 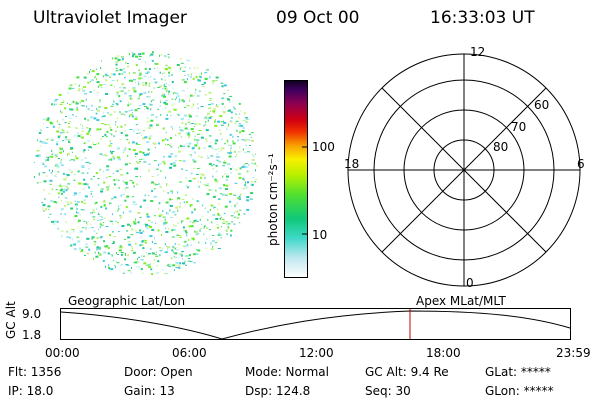 What do you see at coordinates (296, 179) in the screenshot?
I see `colorbar-gradient` at bounding box center [296, 179].